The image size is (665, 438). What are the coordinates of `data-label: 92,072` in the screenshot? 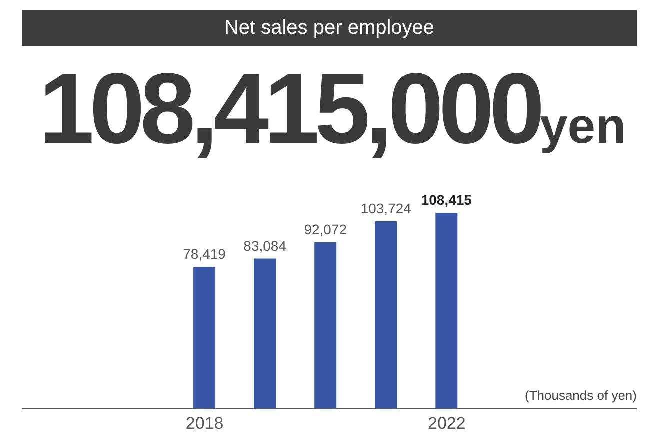 It's located at (326, 230).